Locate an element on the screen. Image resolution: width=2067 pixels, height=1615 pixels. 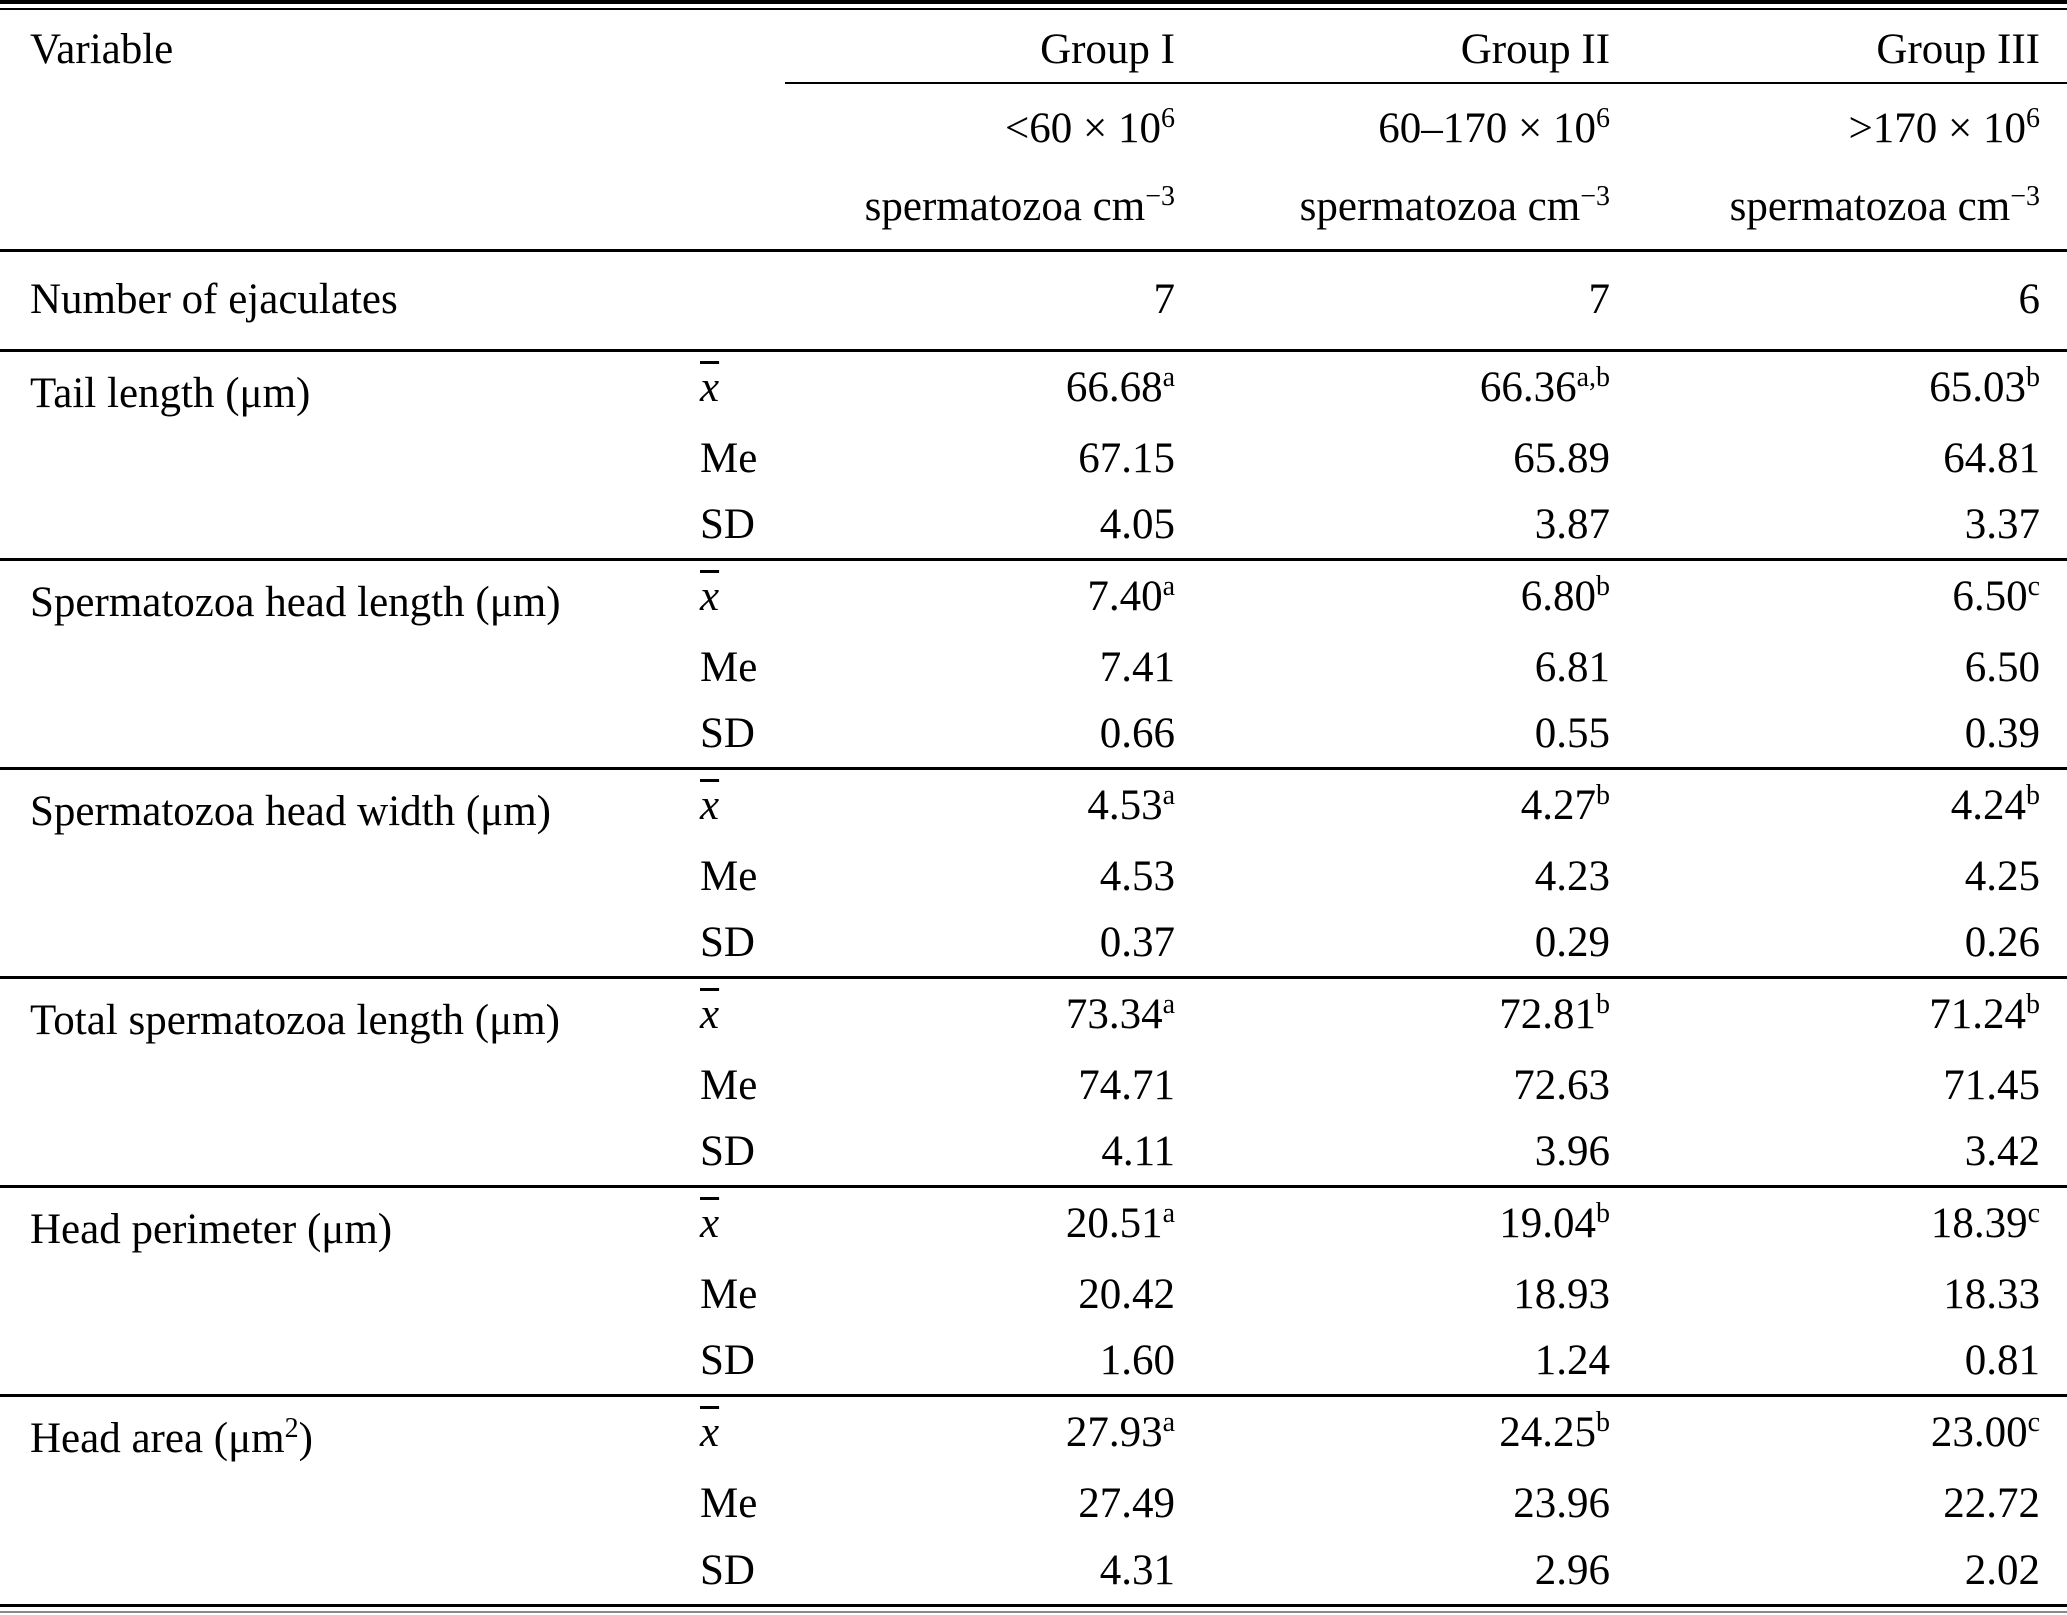
value-cell: 71.24b is located at coordinates (1838, 1013).